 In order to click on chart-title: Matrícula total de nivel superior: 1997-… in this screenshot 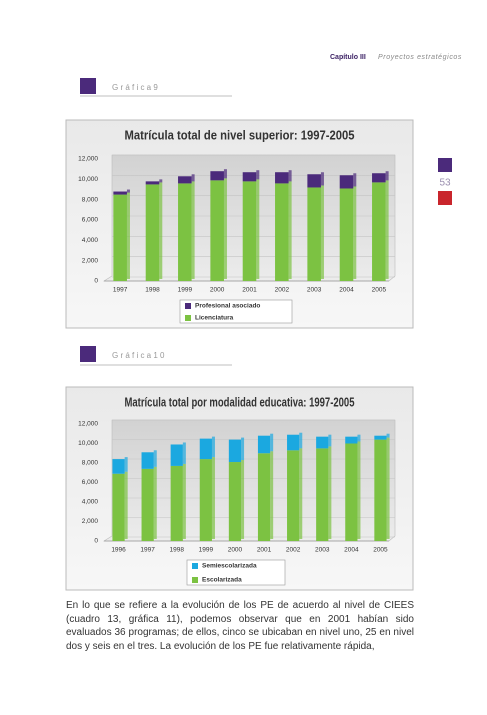, I will do `click(240, 134)`.